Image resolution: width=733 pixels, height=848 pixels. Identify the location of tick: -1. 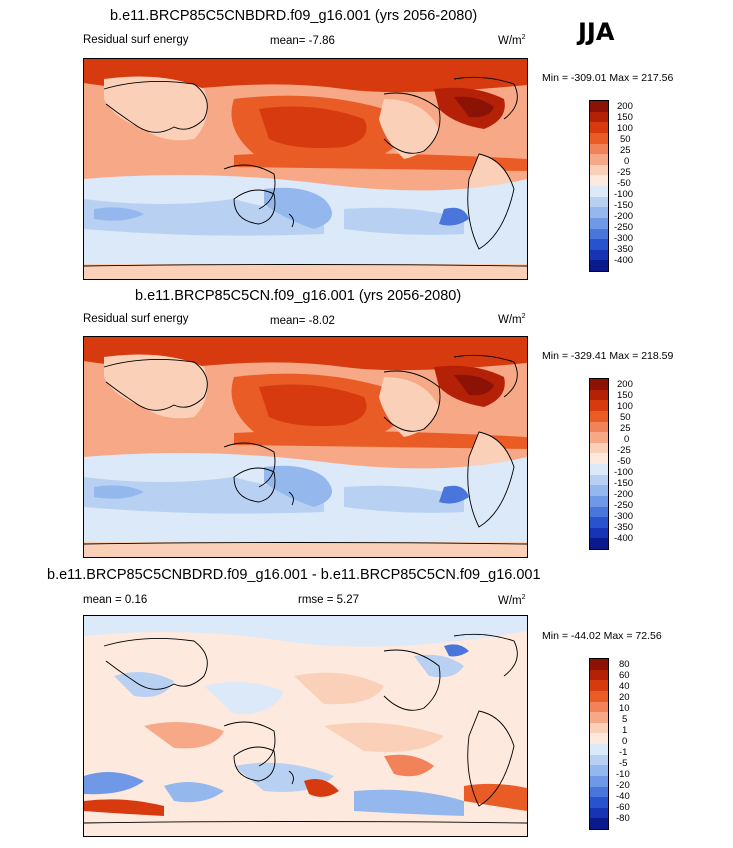
(623, 752).